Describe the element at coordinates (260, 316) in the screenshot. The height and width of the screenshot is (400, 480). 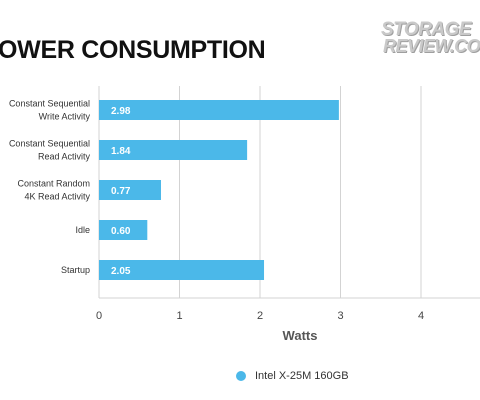
I see `x-tick-label: 2` at that location.